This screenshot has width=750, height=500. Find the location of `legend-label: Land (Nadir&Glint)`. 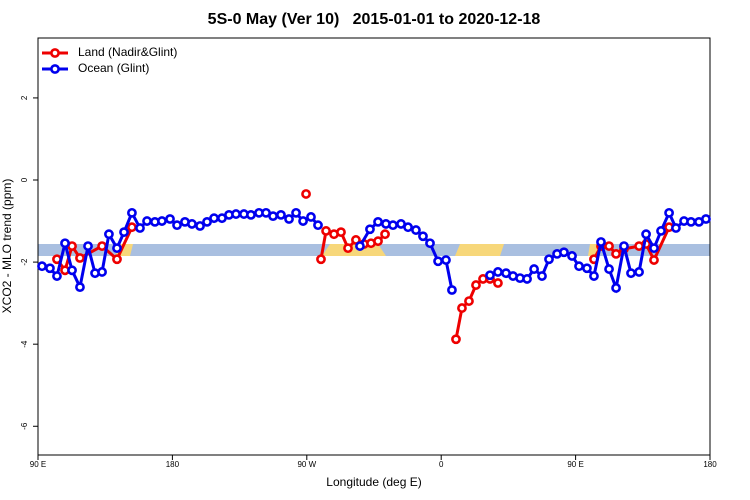

legend-label: Land (Nadir&Glint) is located at coordinates (127, 52).